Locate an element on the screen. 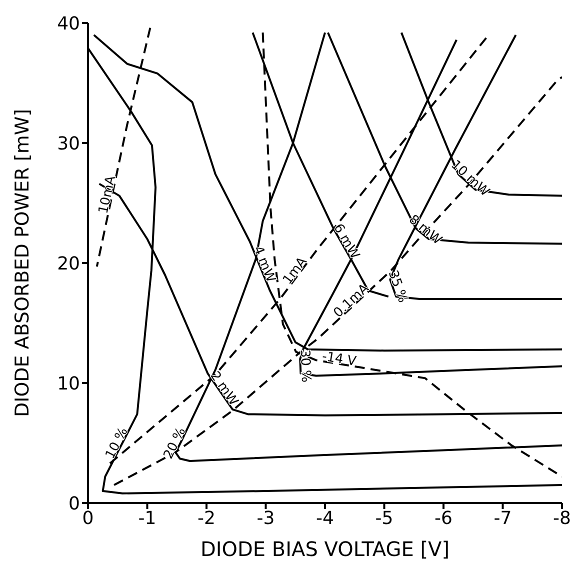  y-tick-label: 30 is located at coordinates (68, 143).